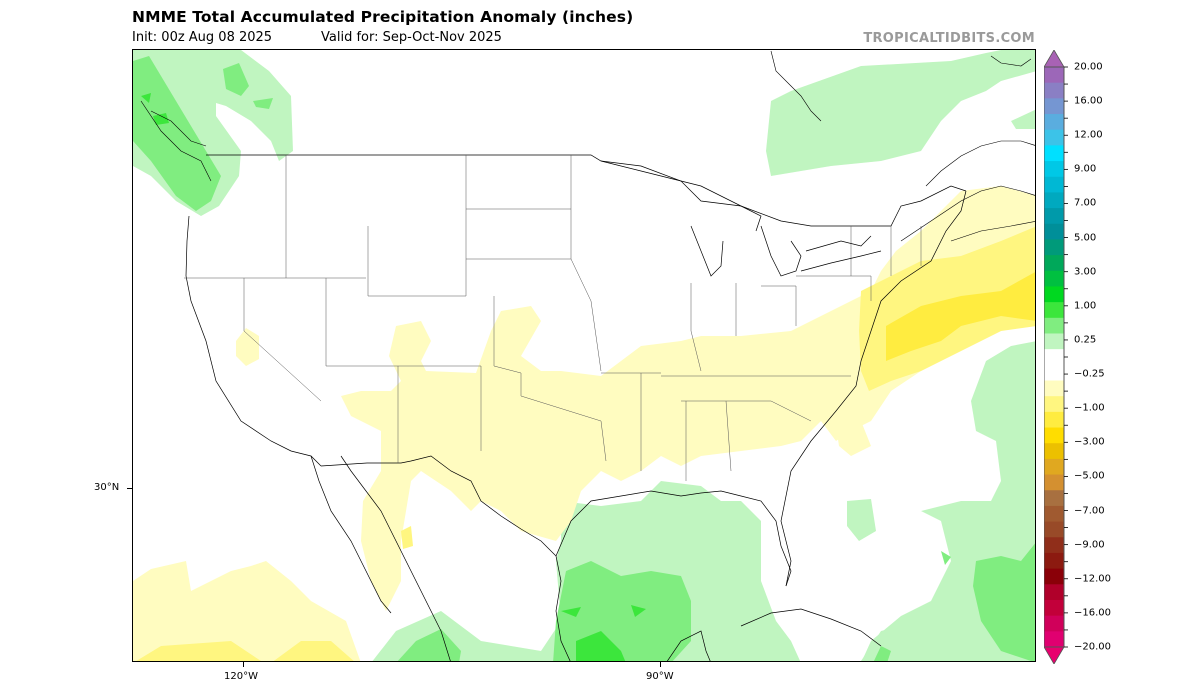  Describe the element at coordinates (1089, 476) in the screenshot. I see `colorbar-tick-label: −5.00` at that location.